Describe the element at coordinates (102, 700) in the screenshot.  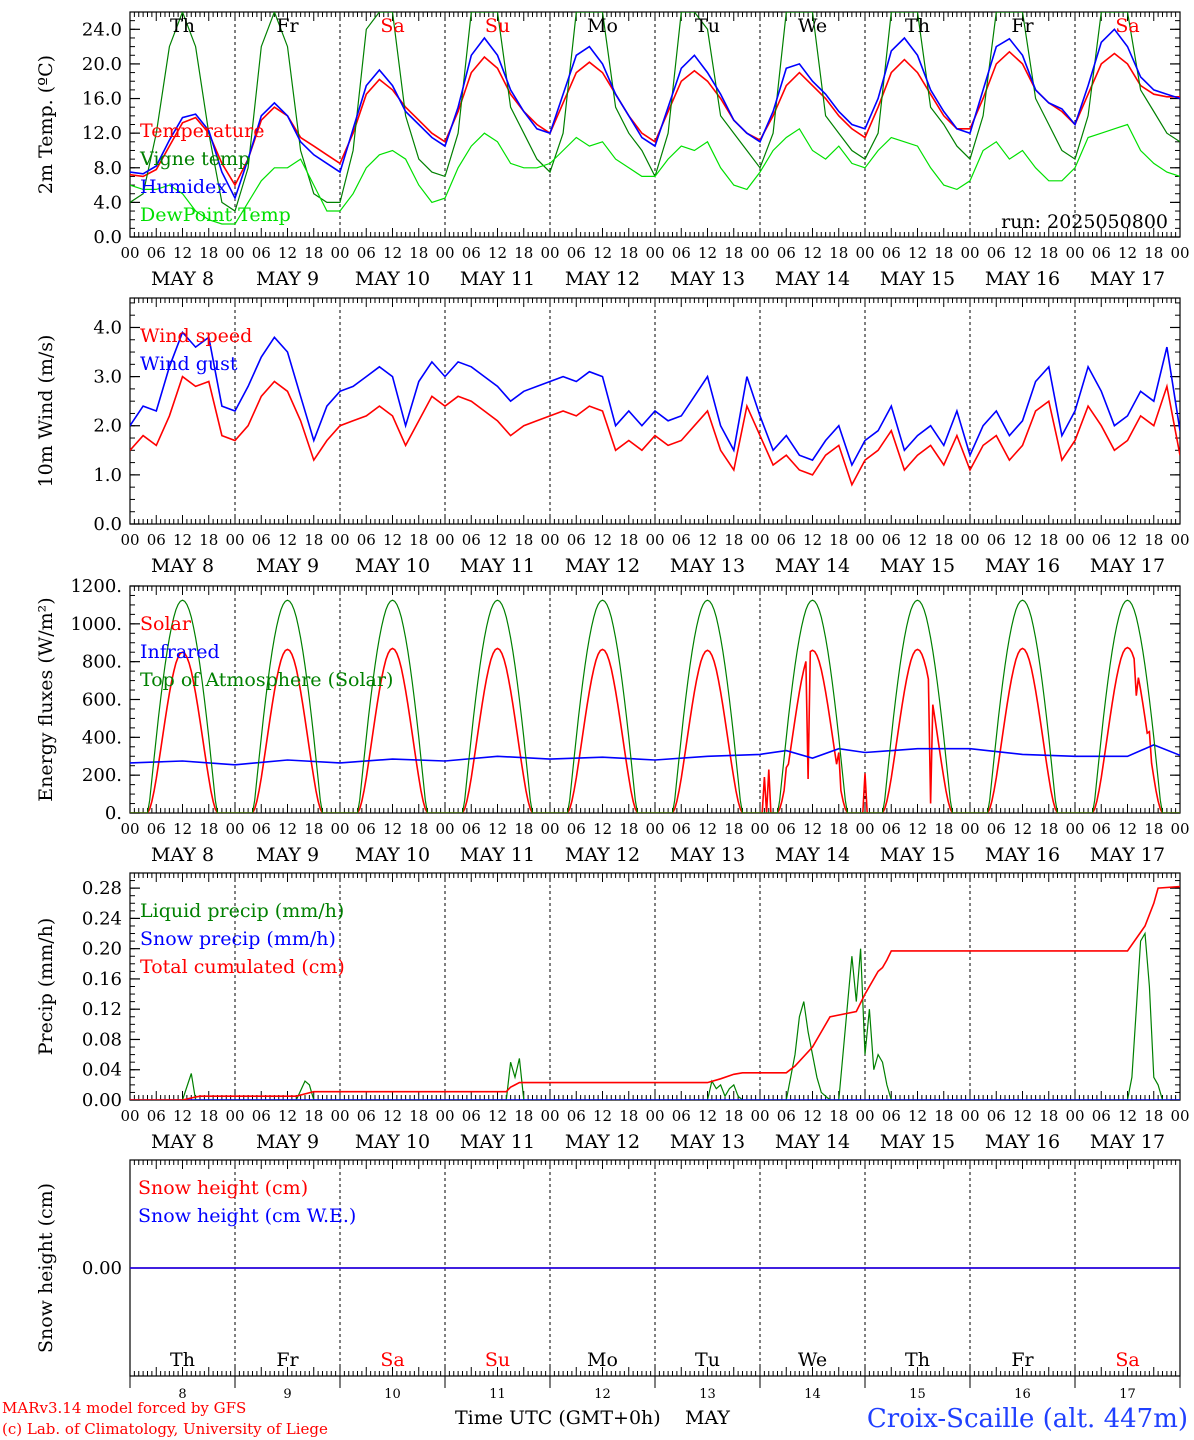
I see `y-tick-label: 600.` at that location.